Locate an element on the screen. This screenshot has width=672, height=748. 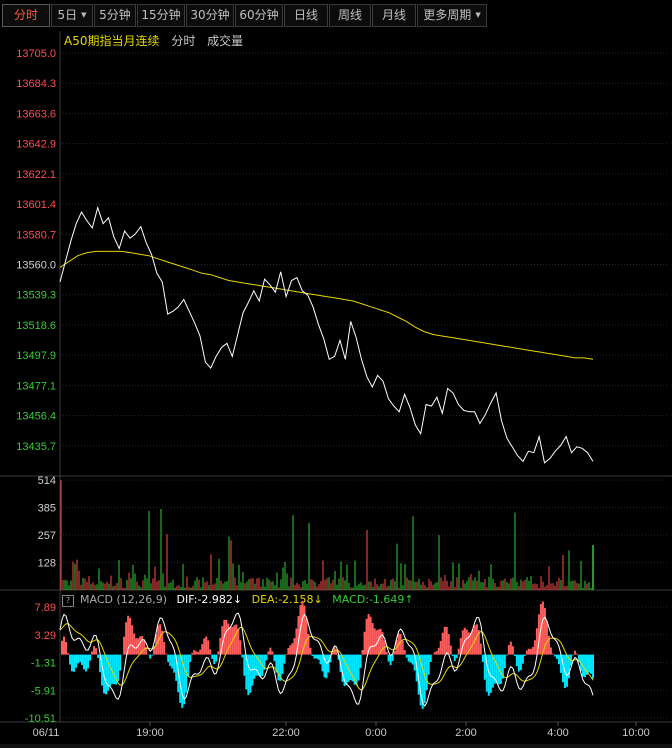
price-tick-label: 13518.6 is located at coordinates (36, 326).